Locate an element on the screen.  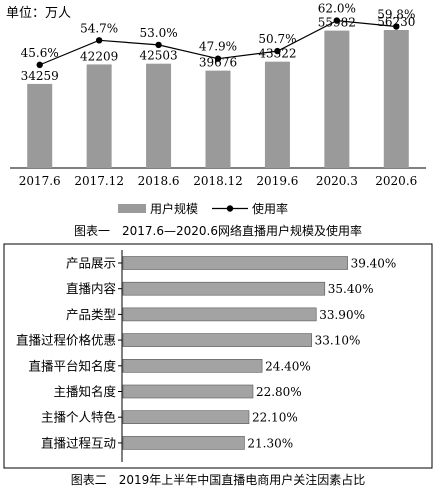
category-label: 直播过程价格优惠 is located at coordinates (66, 340).